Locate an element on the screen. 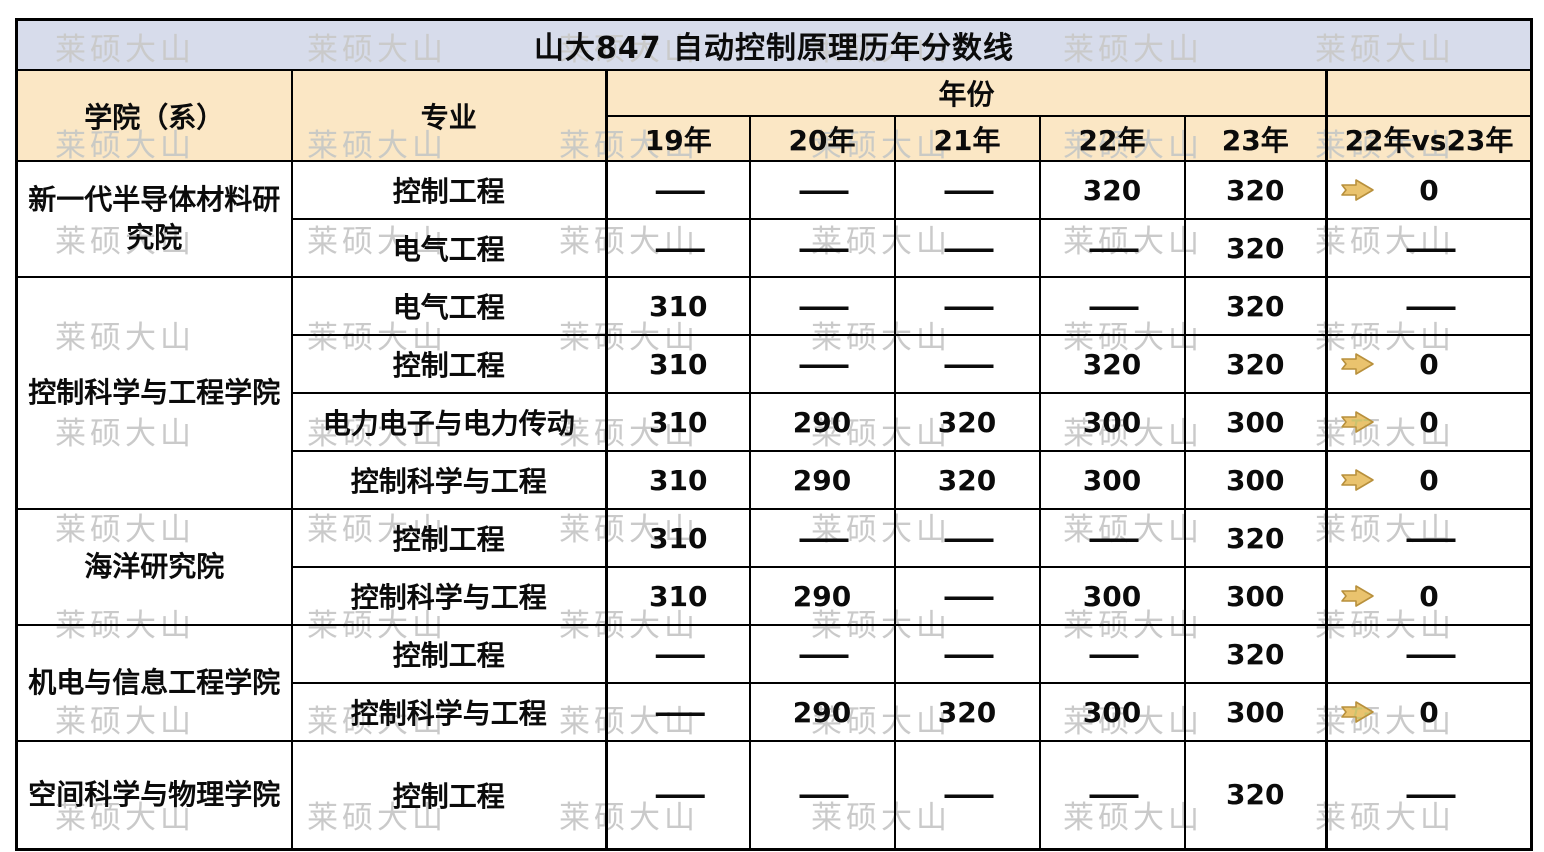 The height and width of the screenshot is (852, 1544). table-row: 电气工程 —— —— —— —— 320 —— is located at coordinates (775, 248).